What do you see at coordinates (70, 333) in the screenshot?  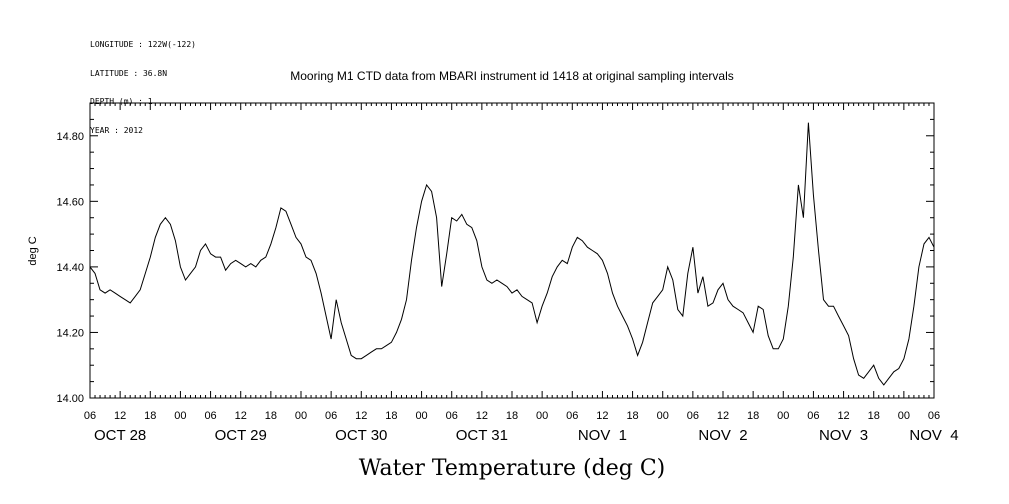 I see `y-tick-label: 14.20` at bounding box center [70, 333].